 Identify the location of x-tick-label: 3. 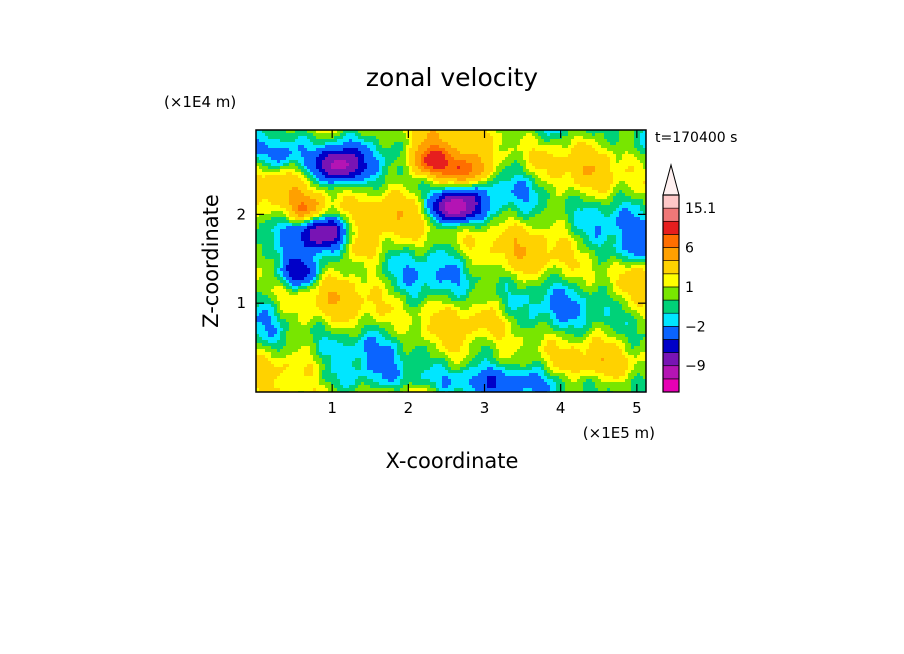
(485, 408).